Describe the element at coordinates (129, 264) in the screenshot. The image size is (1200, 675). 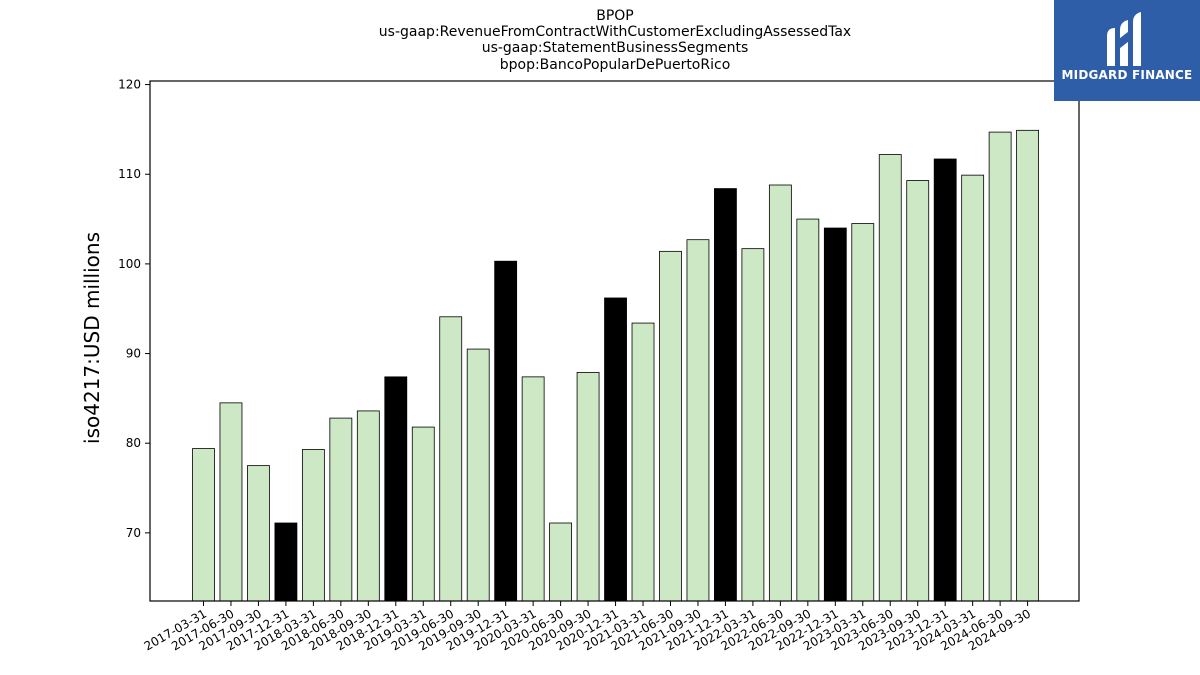
I see `y-tick-label-100: 100` at that location.